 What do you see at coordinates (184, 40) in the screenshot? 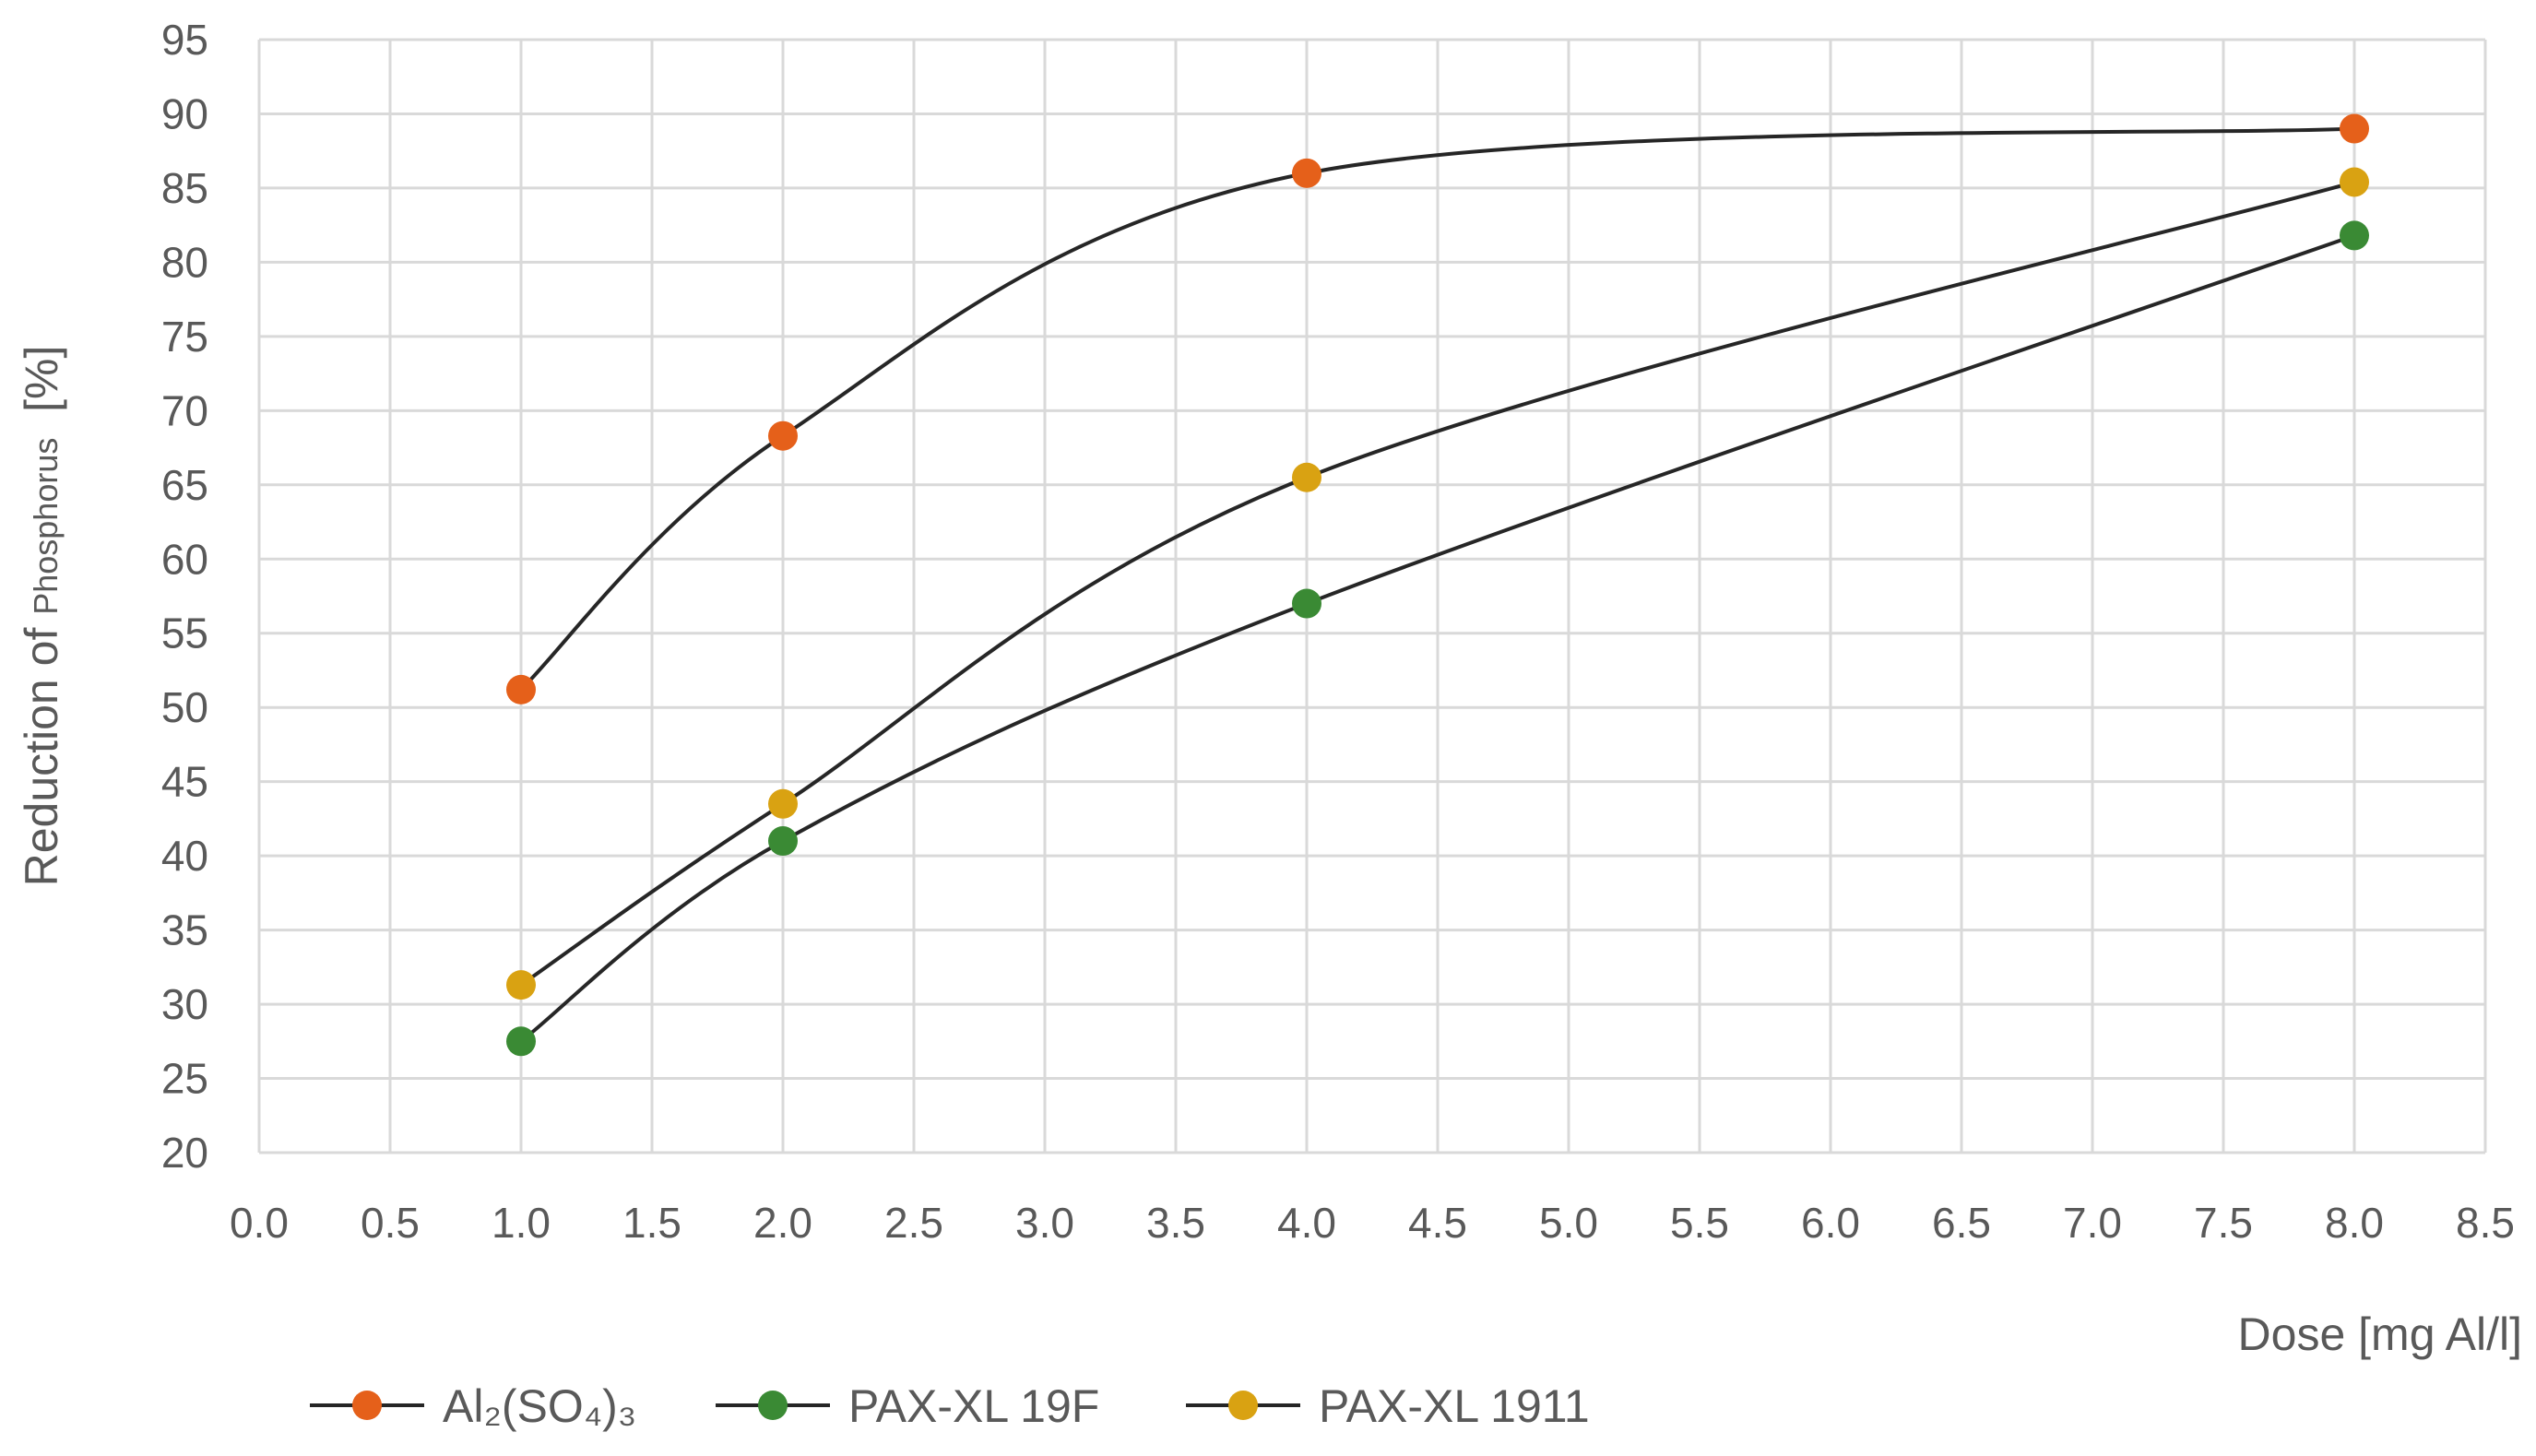
I see `y-tick-label: 95` at bounding box center [184, 40].